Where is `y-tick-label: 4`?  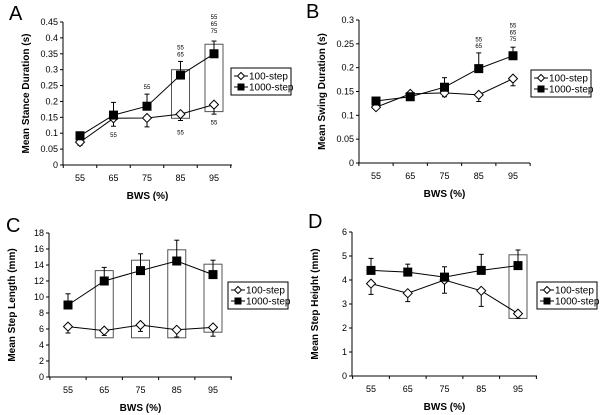 y-tick-label: 4 is located at coordinates (41, 345).